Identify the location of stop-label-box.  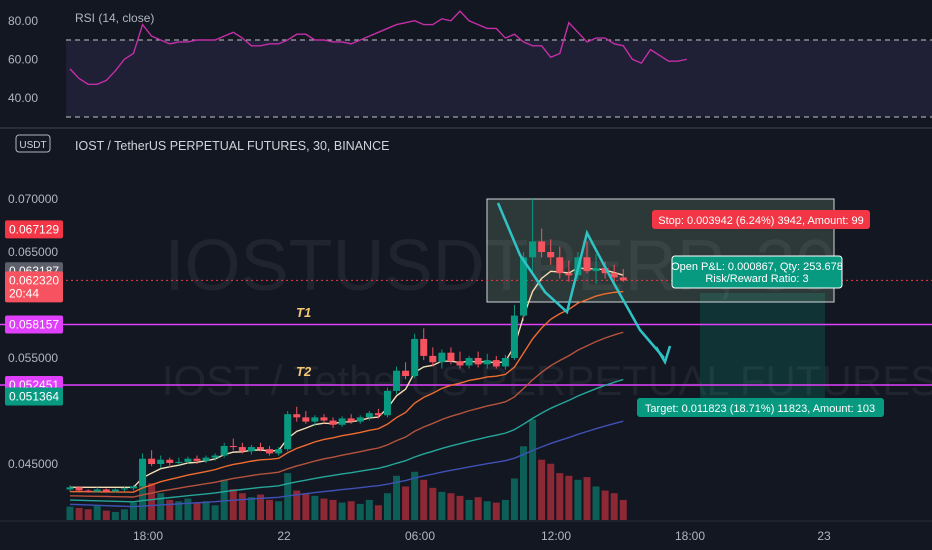
(761, 219).